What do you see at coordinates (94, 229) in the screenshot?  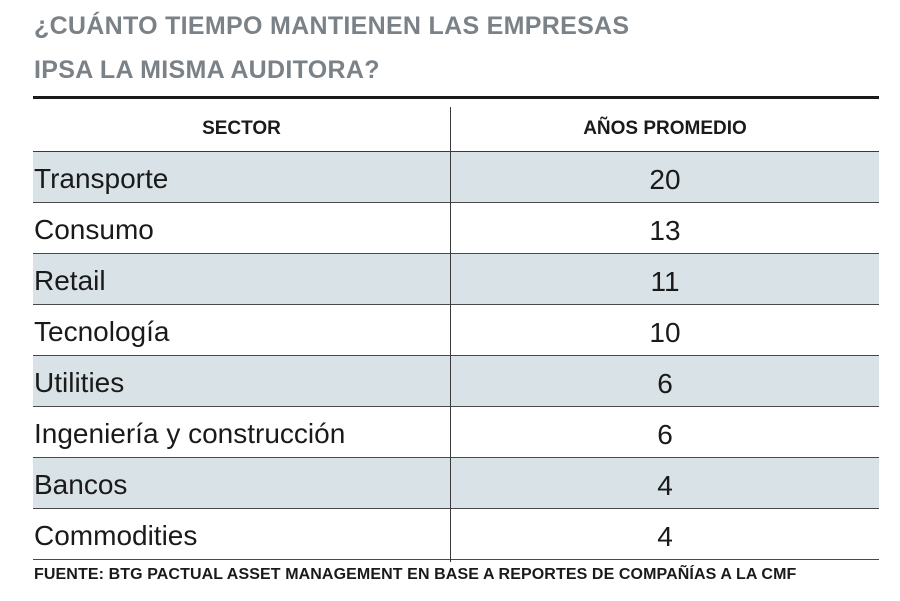 I see `sector-cell: Consumo` at bounding box center [94, 229].